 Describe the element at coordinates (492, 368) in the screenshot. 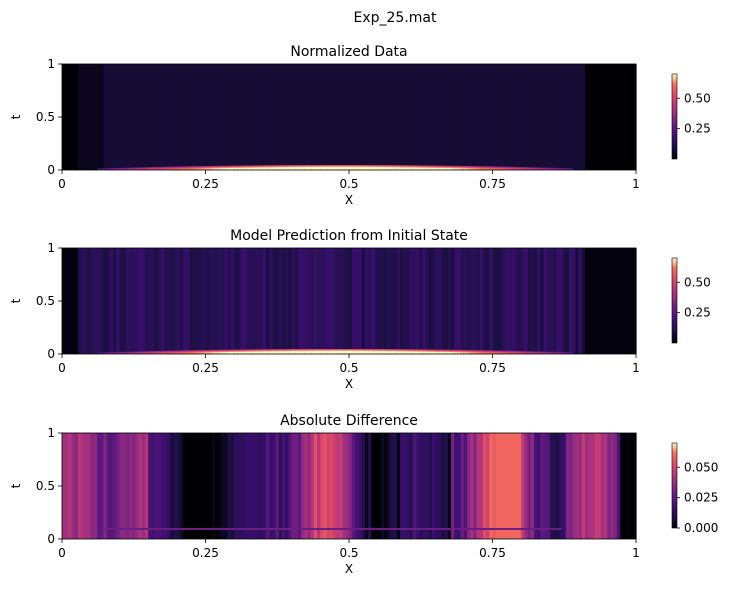

I see `x-tick-label: 0.75` at that location.